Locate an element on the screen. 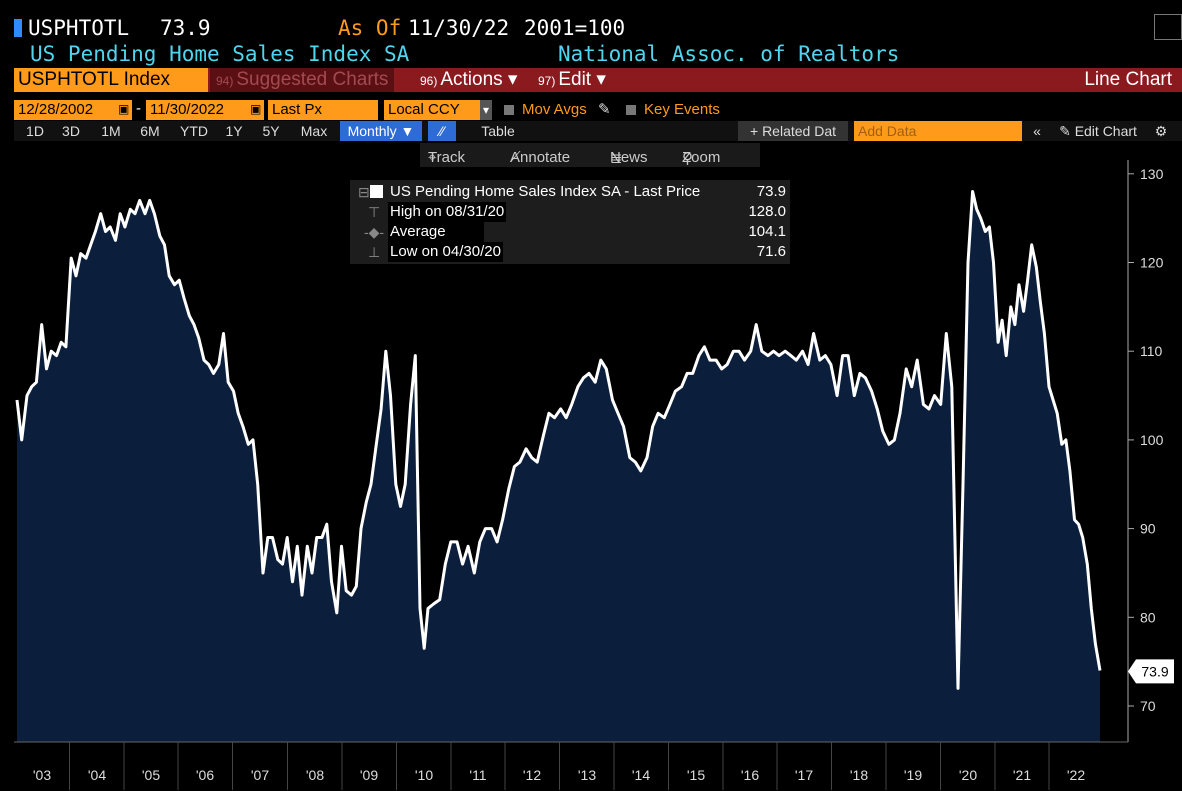  x-tick-label: '12 is located at coordinates (532, 775).